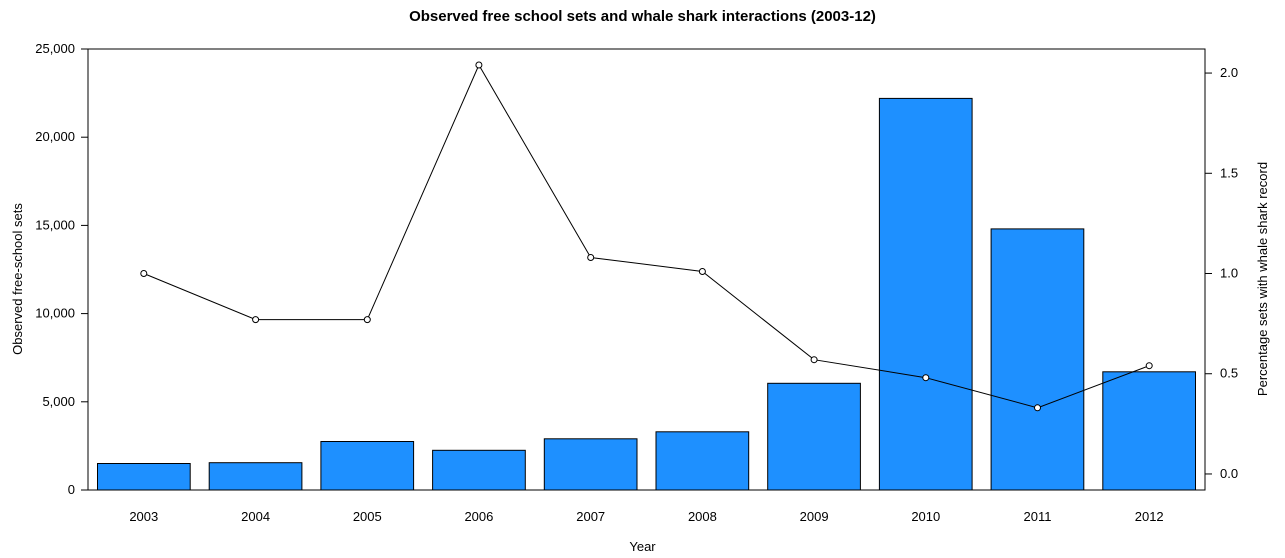  I want to click on bar-2011, so click(1037, 359).